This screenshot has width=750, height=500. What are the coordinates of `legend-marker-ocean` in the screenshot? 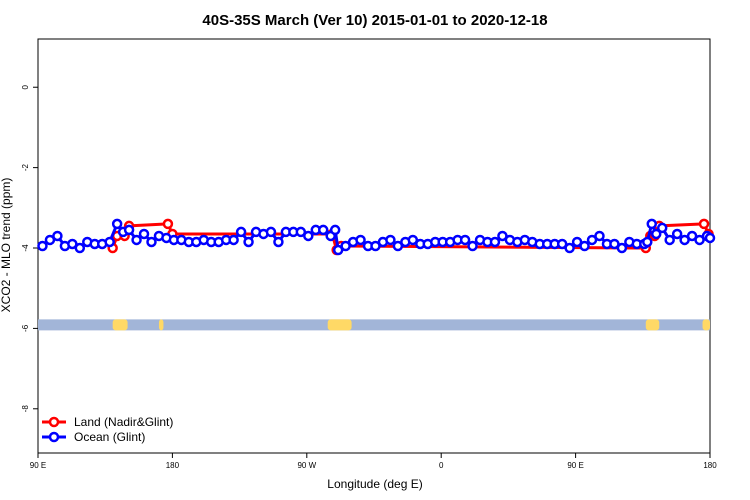 It's located at (54, 437).